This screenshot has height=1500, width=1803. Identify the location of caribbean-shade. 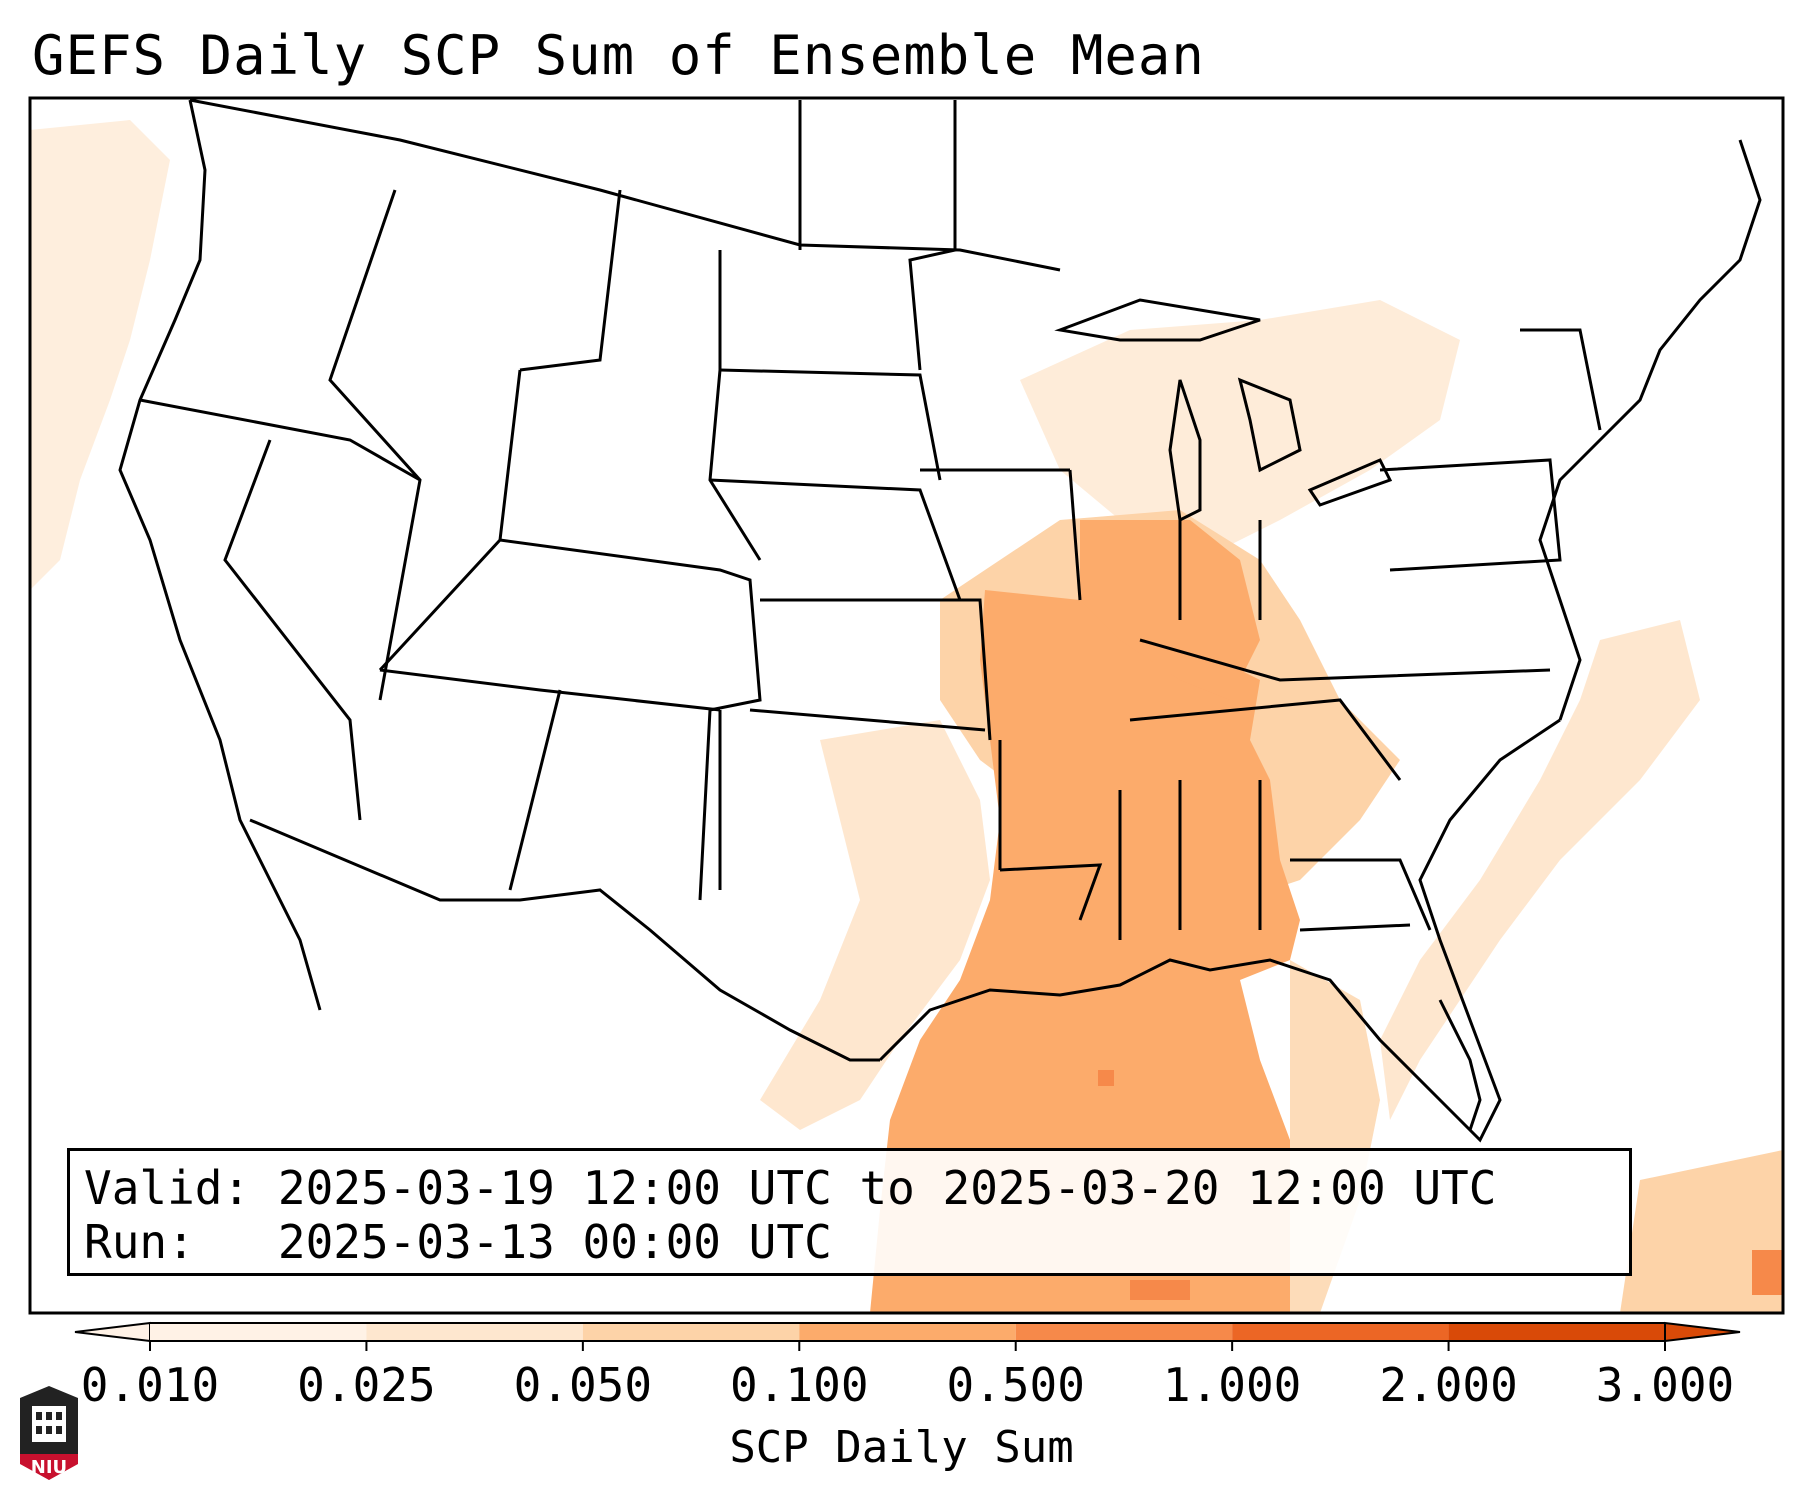
(1701, 1231).